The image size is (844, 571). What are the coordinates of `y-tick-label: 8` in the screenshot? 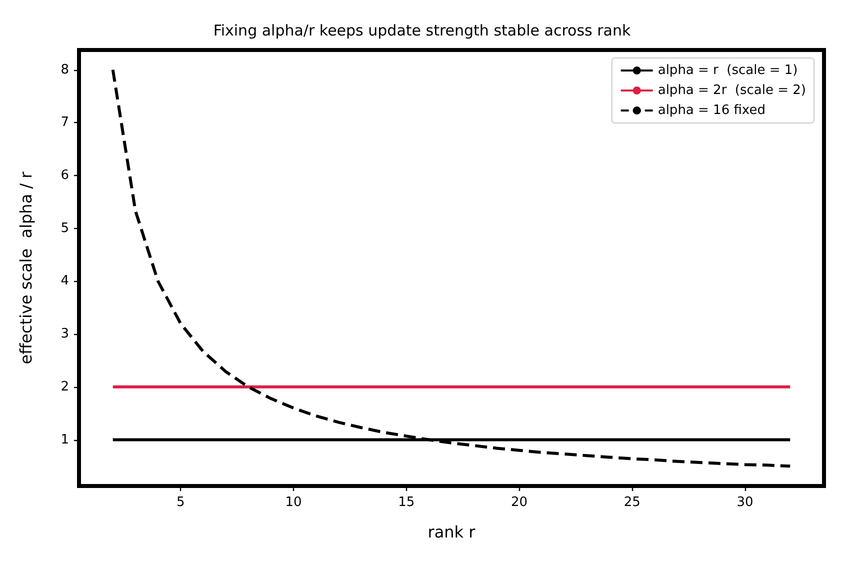 It's located at (64, 70).